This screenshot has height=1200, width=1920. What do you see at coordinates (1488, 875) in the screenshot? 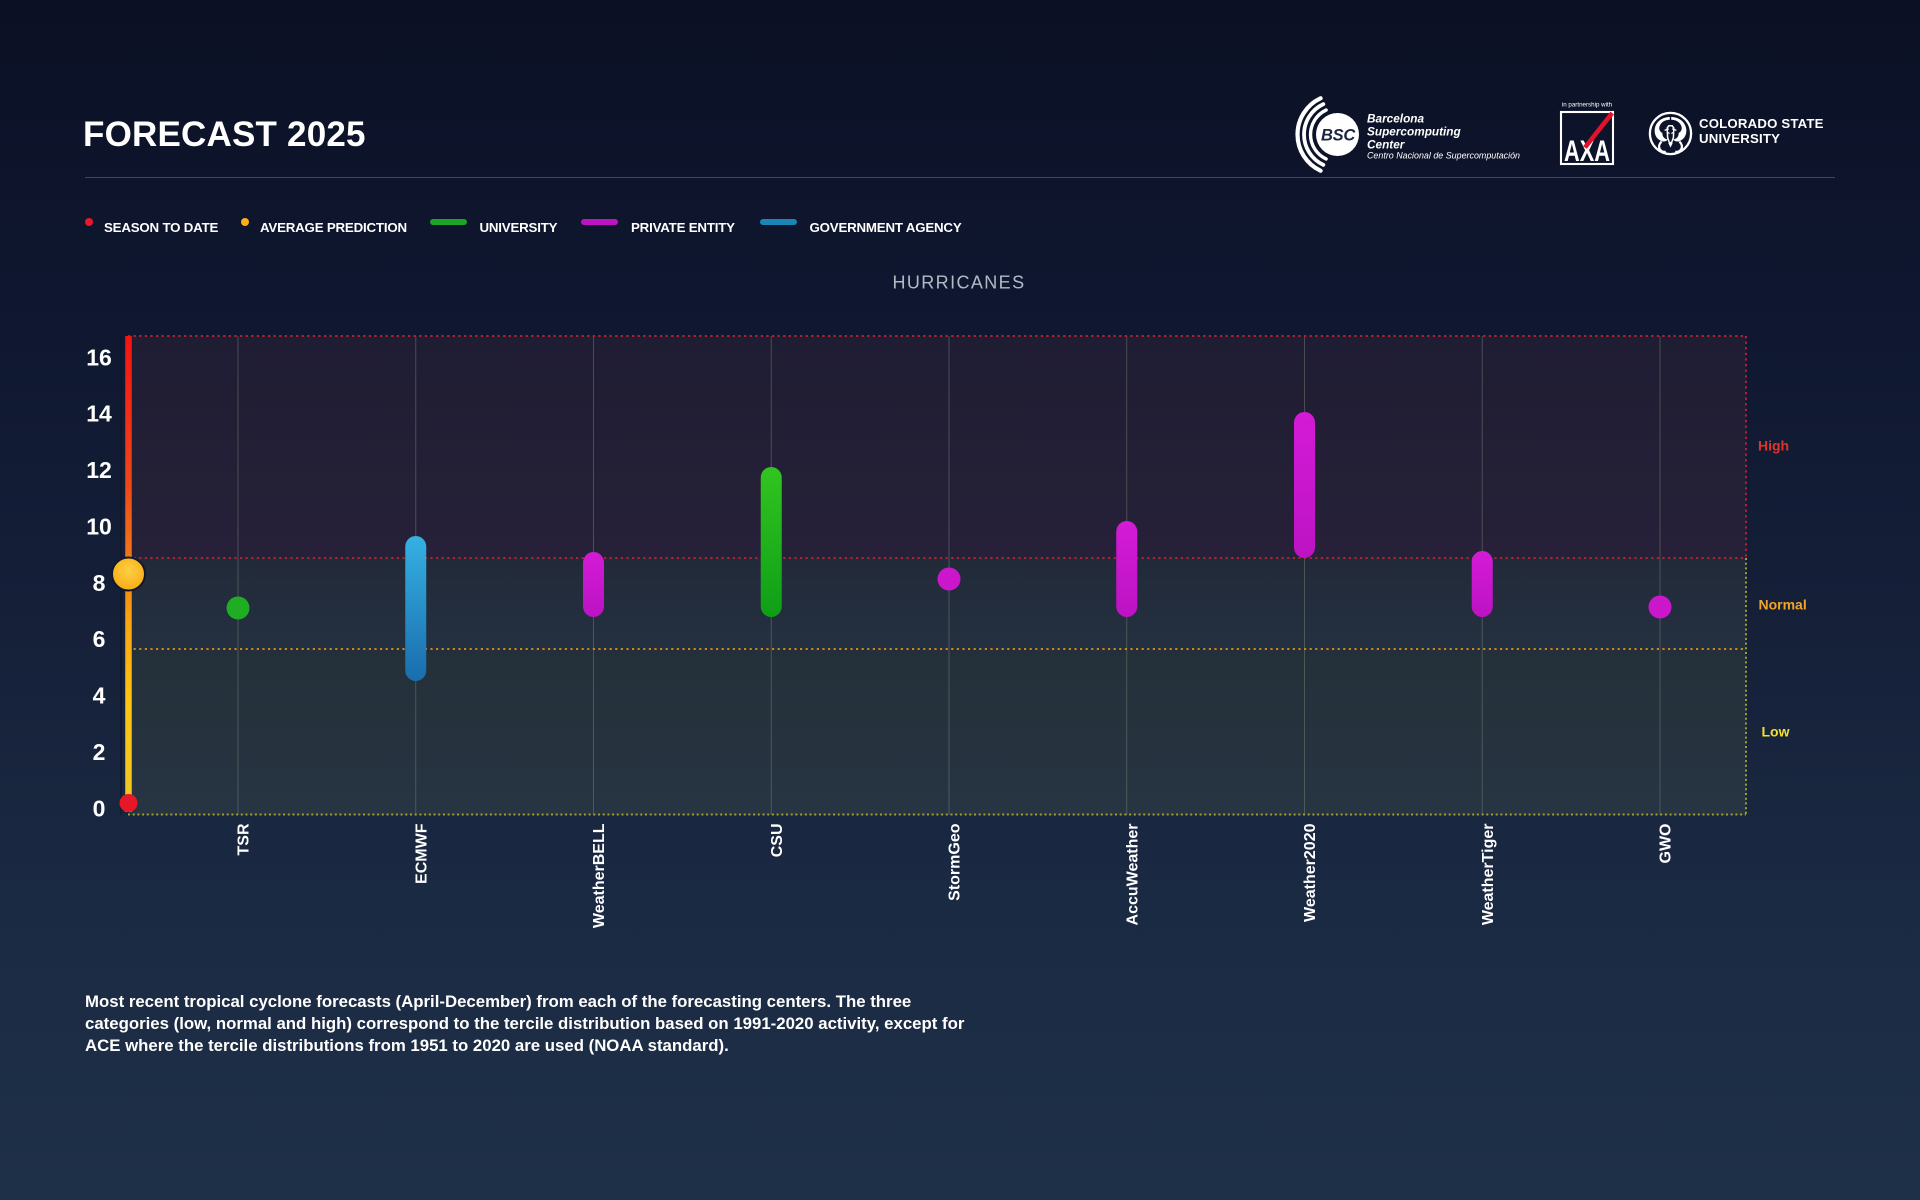
I see `svg-text: WeatherTiger` at bounding box center [1488, 875].